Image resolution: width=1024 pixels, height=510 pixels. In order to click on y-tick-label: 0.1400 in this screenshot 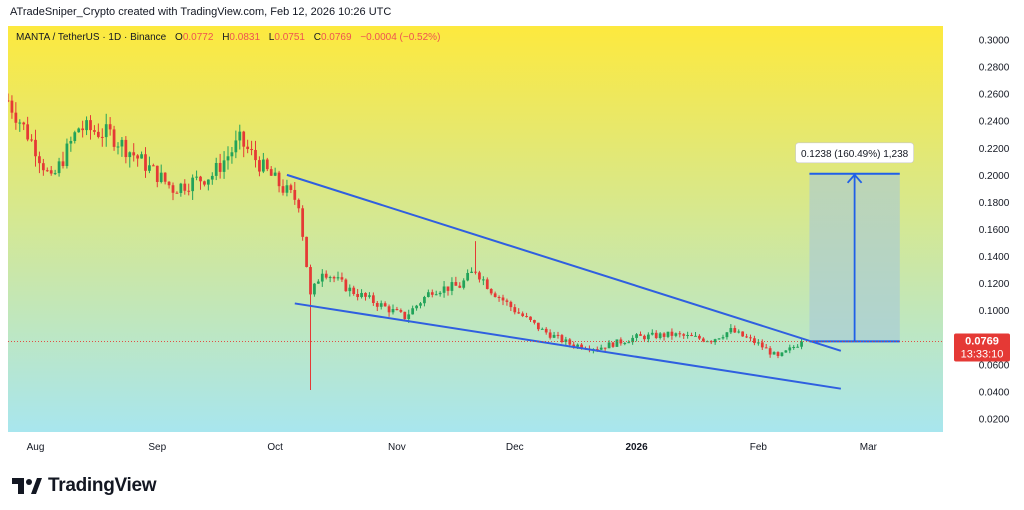, I will do `click(994, 257)`.